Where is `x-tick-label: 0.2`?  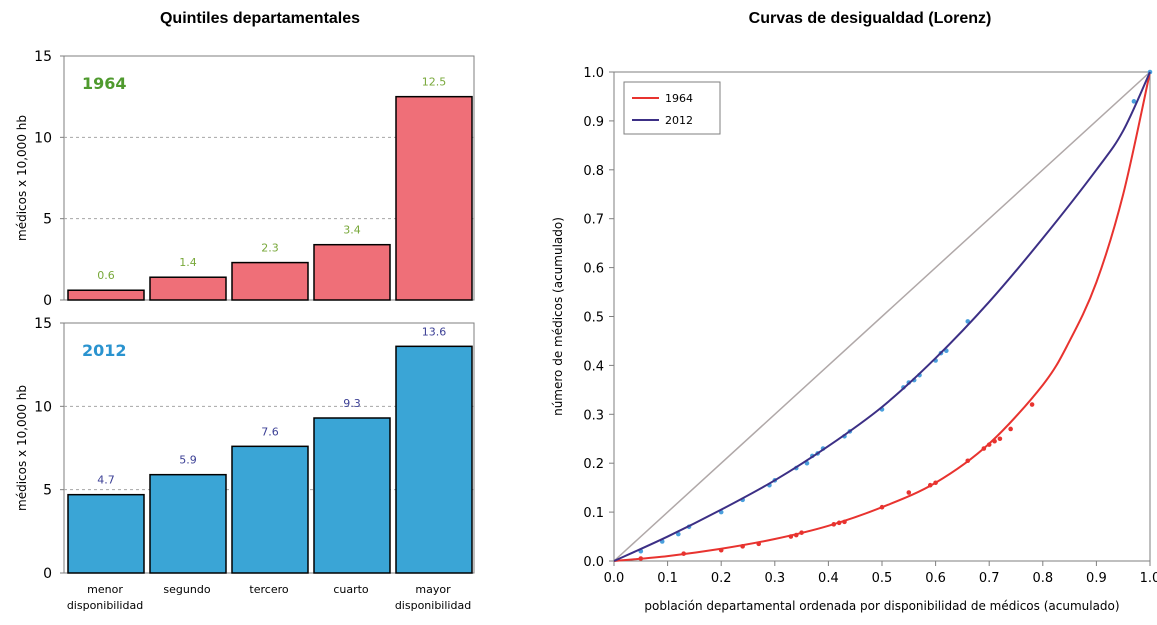 x-tick-label: 0.2 is located at coordinates (721, 578).